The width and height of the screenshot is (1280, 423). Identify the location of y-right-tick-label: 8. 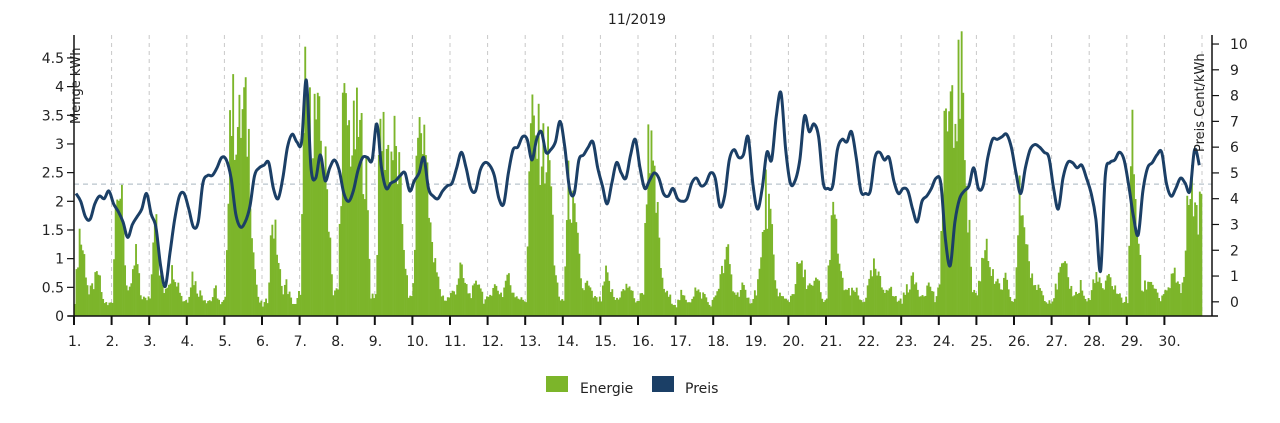
(1234, 97).